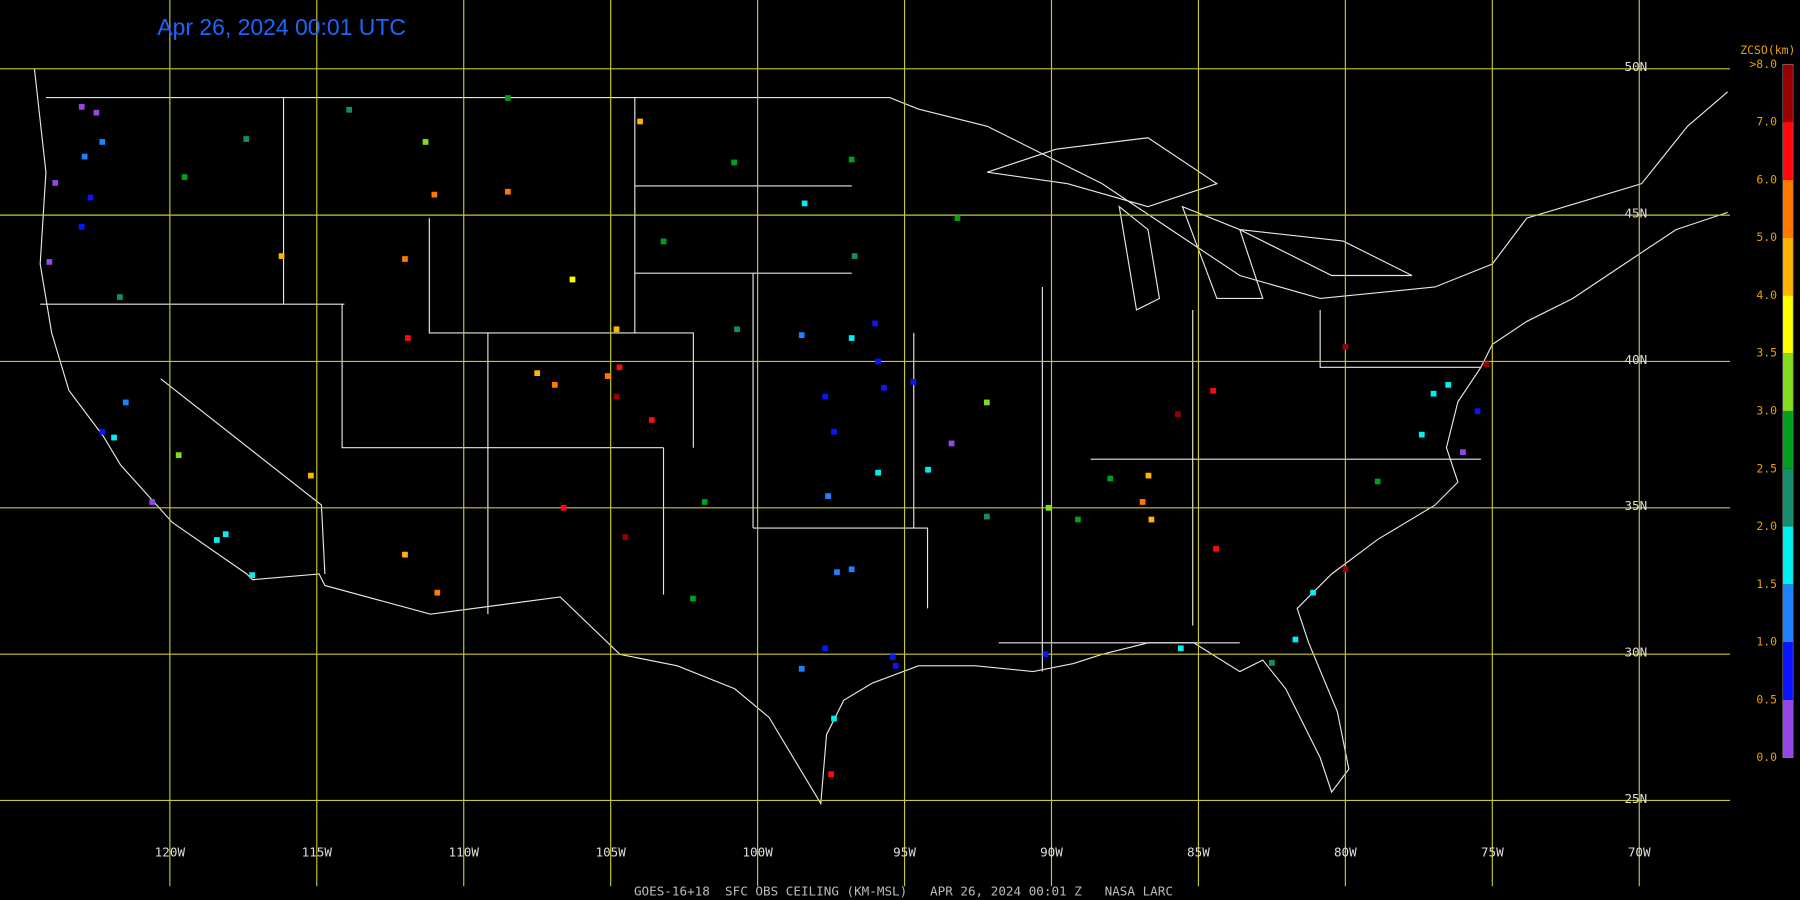  What do you see at coordinates (1767, 50) in the screenshot?
I see `colorbar-title: ZCSO(km)` at bounding box center [1767, 50].